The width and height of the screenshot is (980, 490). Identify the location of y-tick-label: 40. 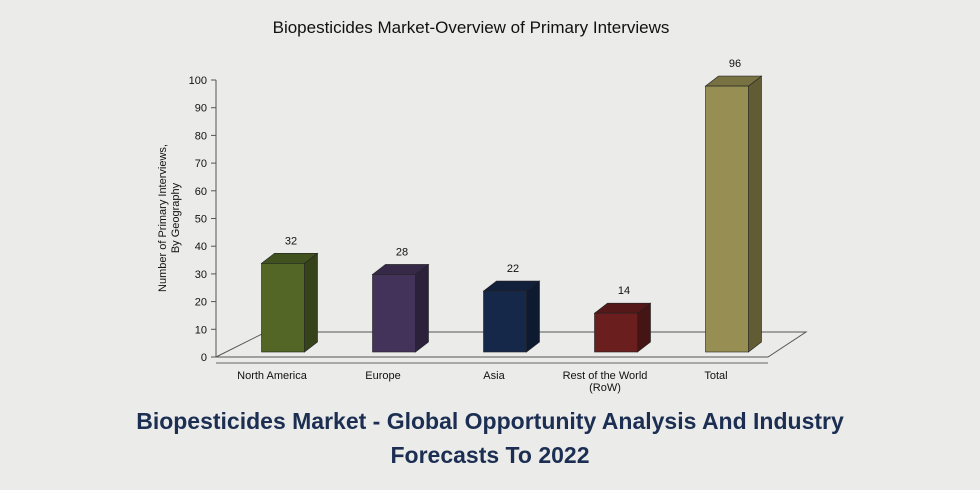
(201, 247).